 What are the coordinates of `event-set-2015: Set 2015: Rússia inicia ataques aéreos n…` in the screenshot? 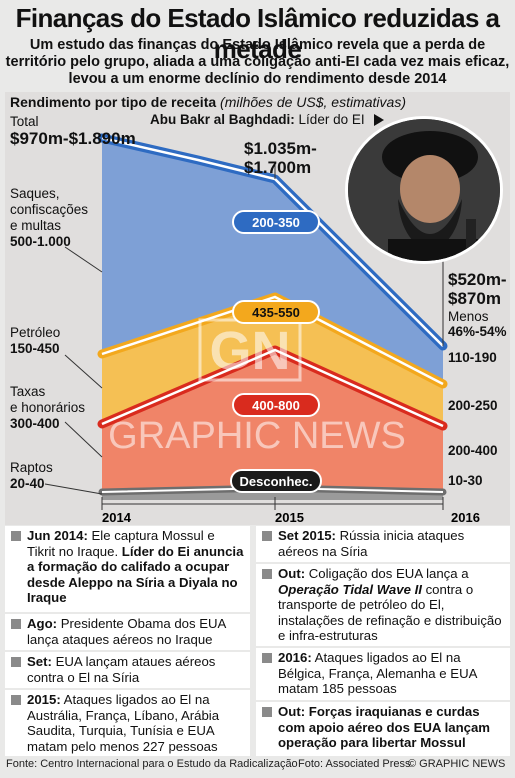 It's located at (383, 544).